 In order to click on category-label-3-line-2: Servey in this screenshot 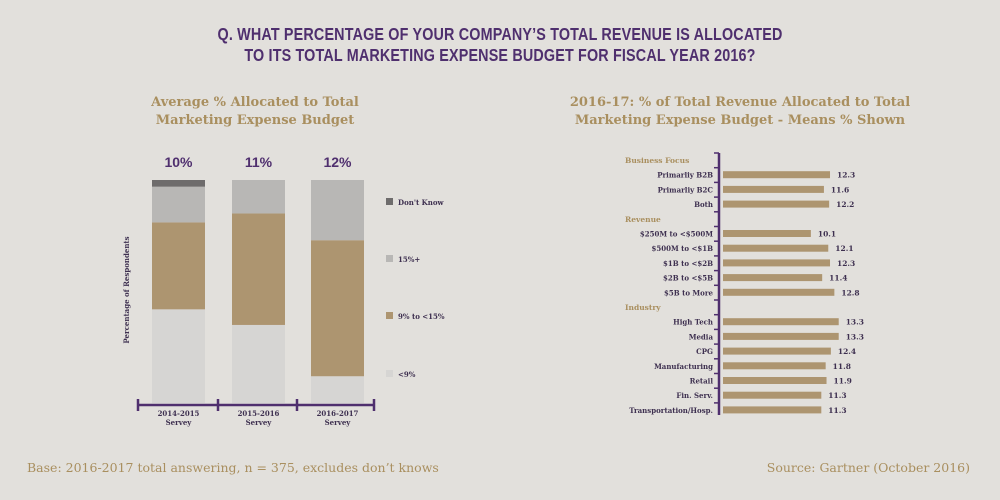, I will do `click(338, 422)`.